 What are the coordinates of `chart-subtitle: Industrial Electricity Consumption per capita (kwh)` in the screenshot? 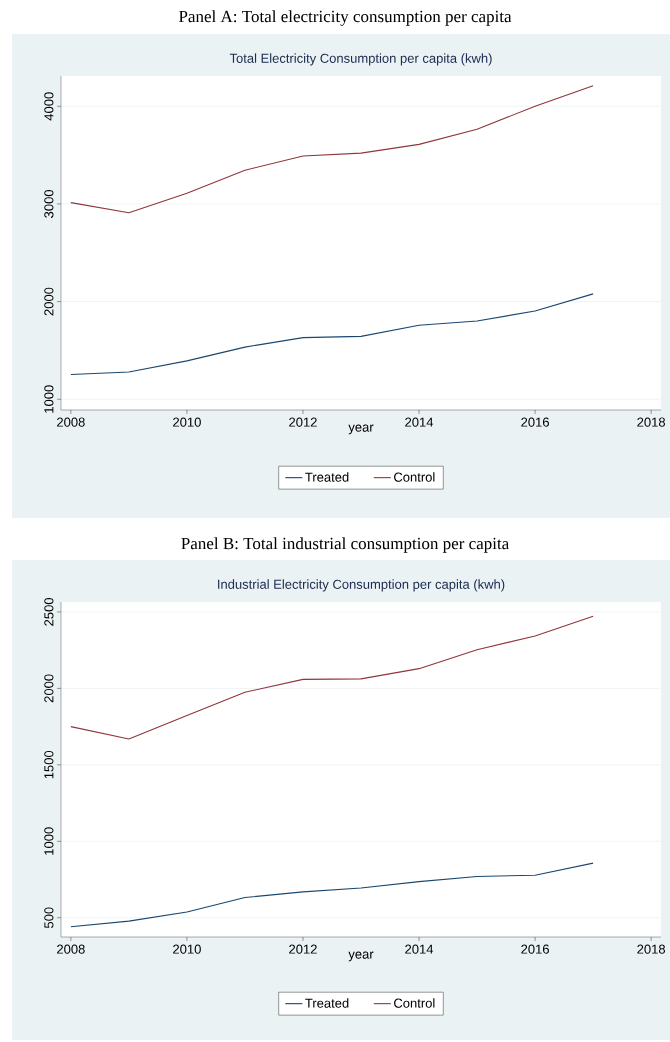 It's located at (361, 585).